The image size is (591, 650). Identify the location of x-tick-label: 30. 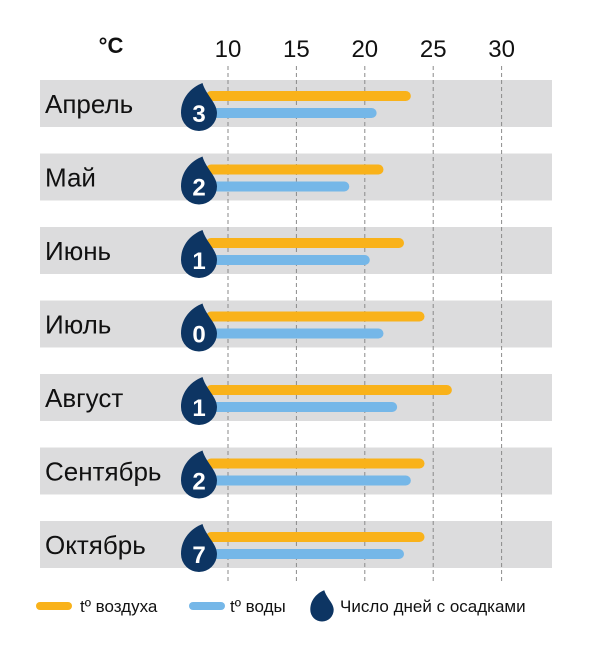
(501, 49).